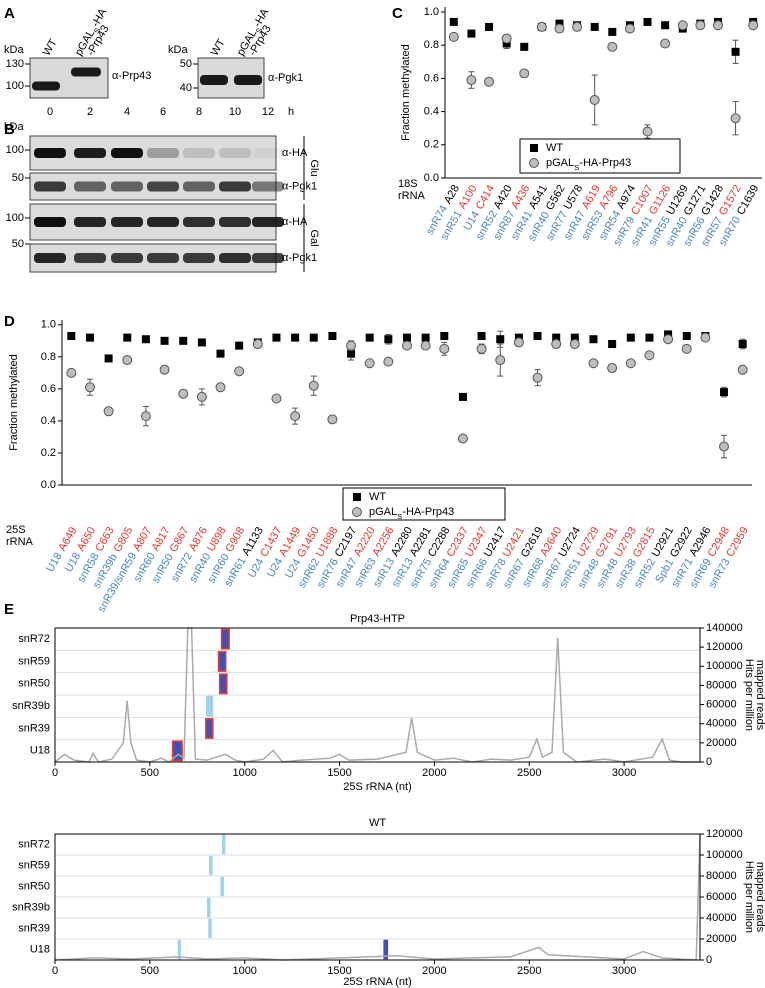 This screenshot has height=988, width=765. I want to click on antibody-label: α-Prp43, so click(131, 76).